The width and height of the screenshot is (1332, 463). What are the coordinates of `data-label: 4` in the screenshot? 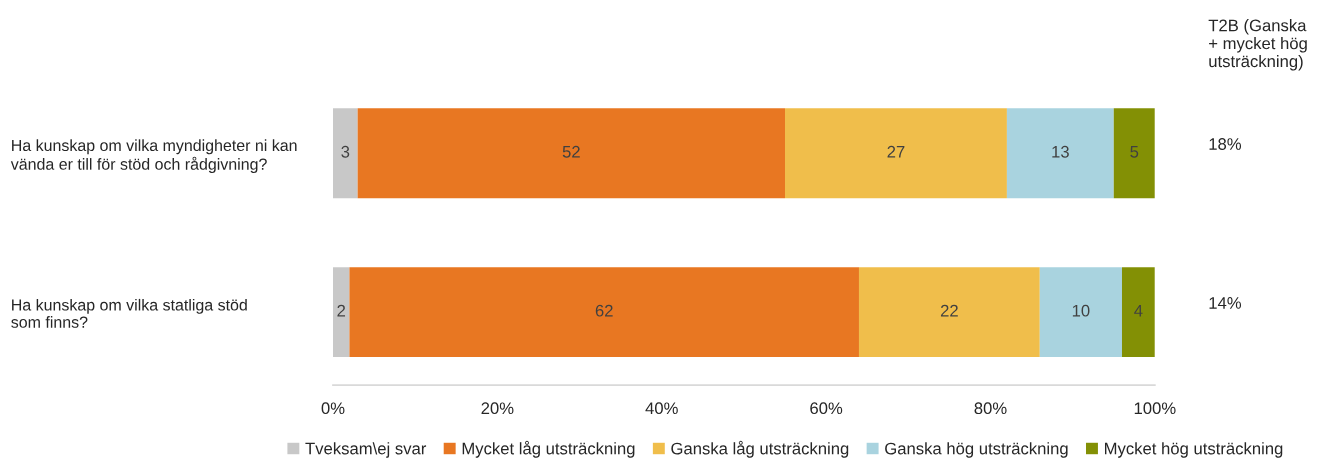 It's located at (1138, 310).